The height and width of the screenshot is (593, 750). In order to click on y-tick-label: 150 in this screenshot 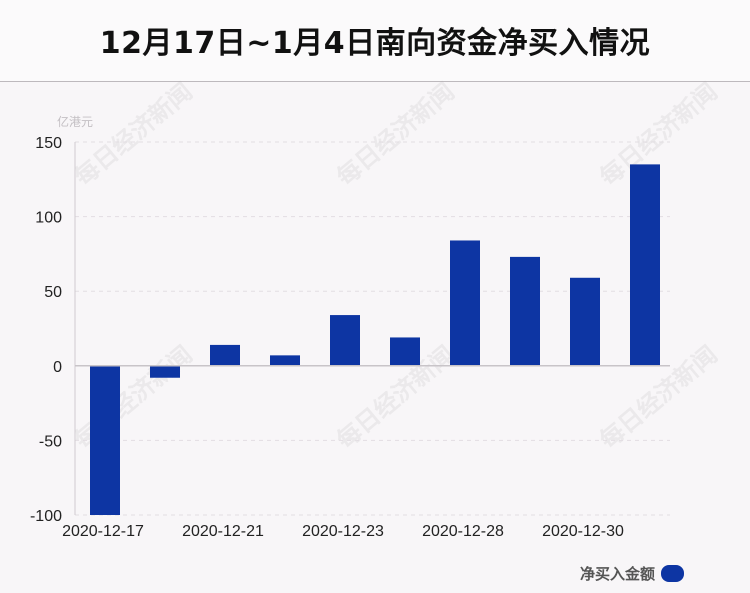, I will do `click(48, 143)`.